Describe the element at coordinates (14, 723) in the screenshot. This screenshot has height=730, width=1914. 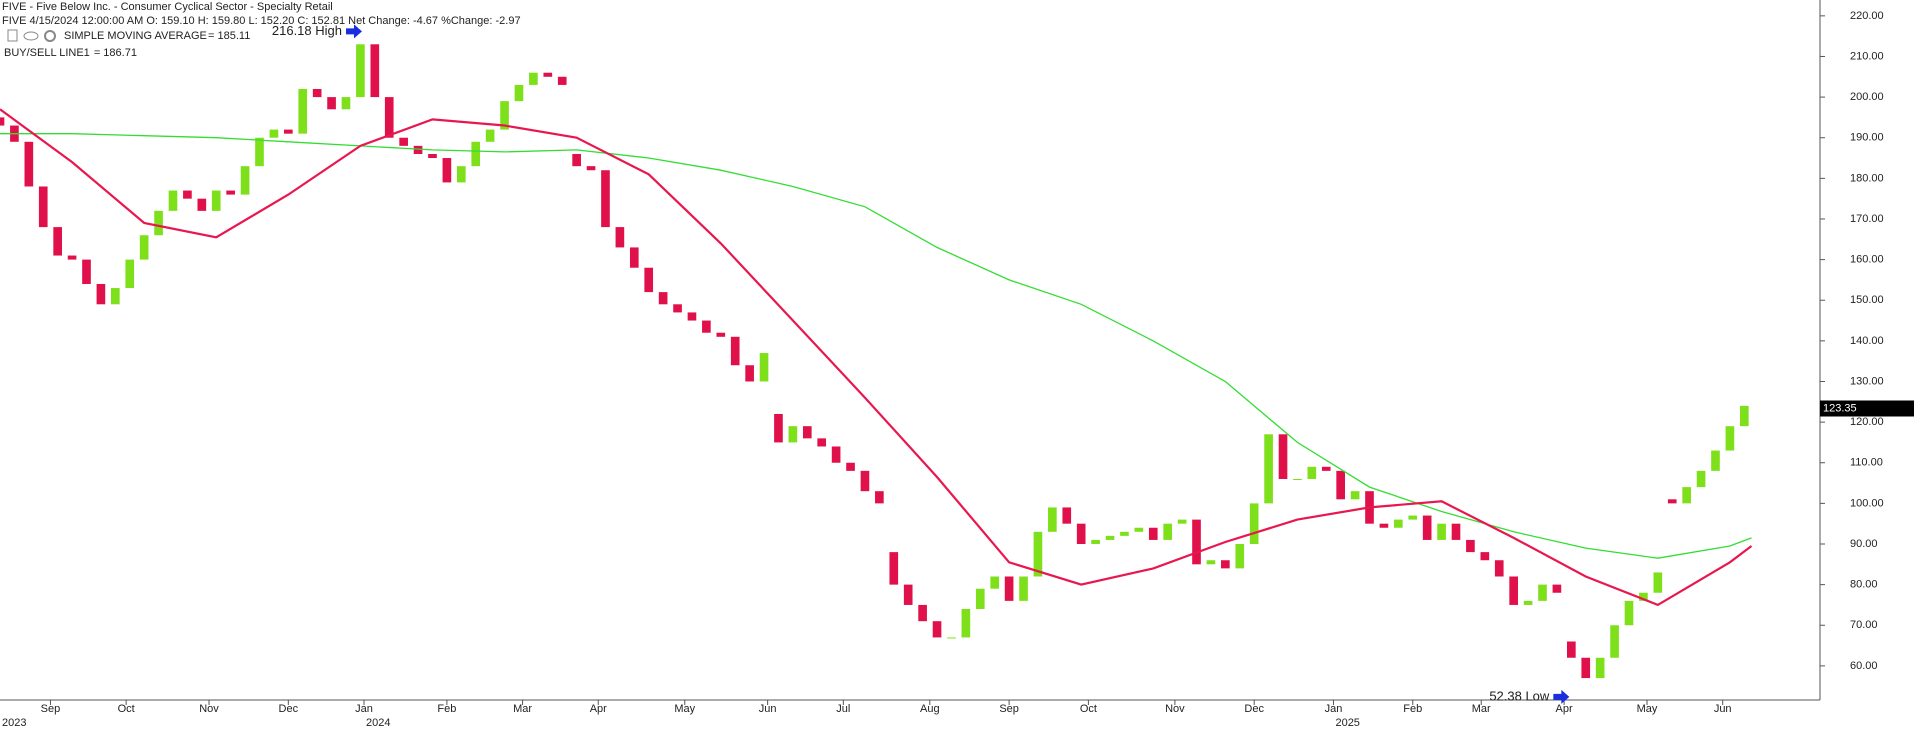
I see `year-label: 2023` at that location.